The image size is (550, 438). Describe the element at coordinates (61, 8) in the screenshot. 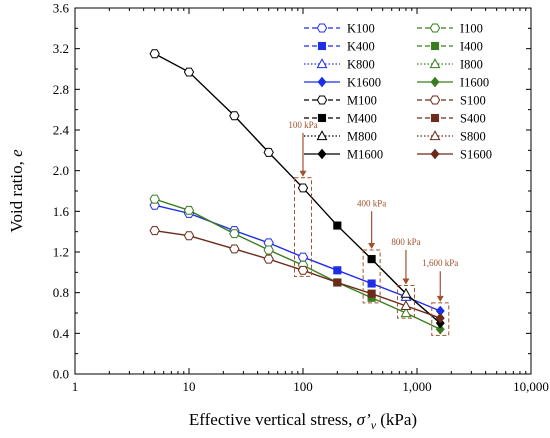

I see `y-tick-label: 3.6` at that location.